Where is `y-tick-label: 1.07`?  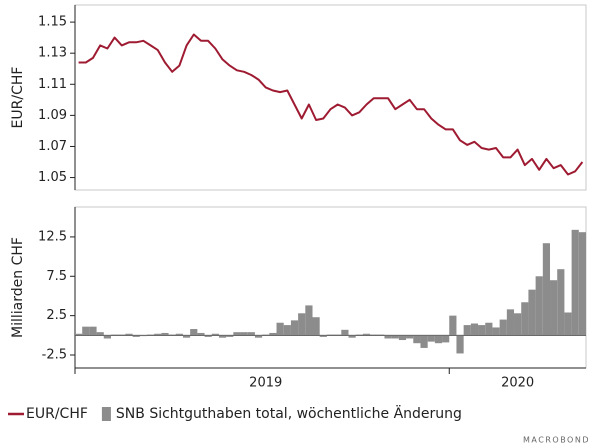 y-tick-label: 1.07 is located at coordinates (52, 146).